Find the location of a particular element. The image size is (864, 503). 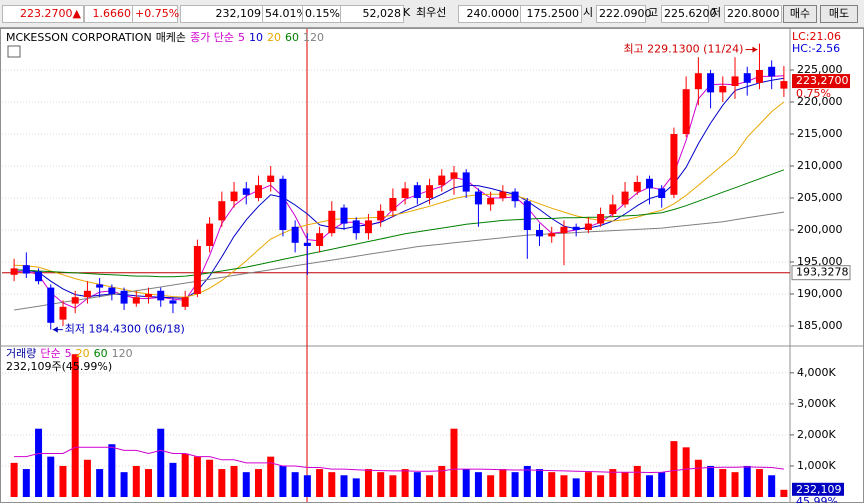

last-price-label: 223,2700 is located at coordinates (822, 80).